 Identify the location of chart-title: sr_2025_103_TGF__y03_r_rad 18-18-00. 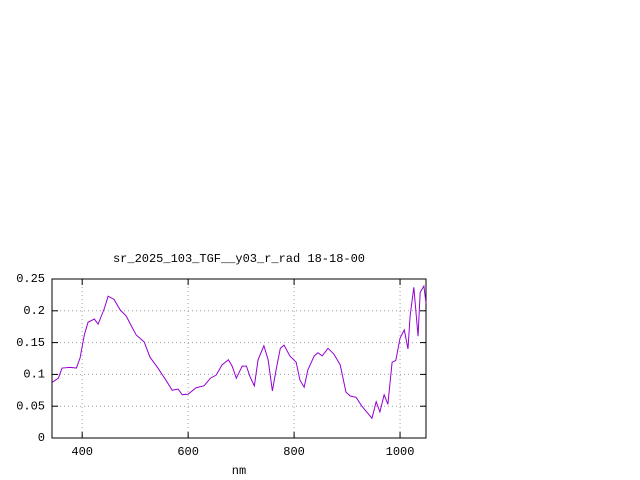
(239, 259).